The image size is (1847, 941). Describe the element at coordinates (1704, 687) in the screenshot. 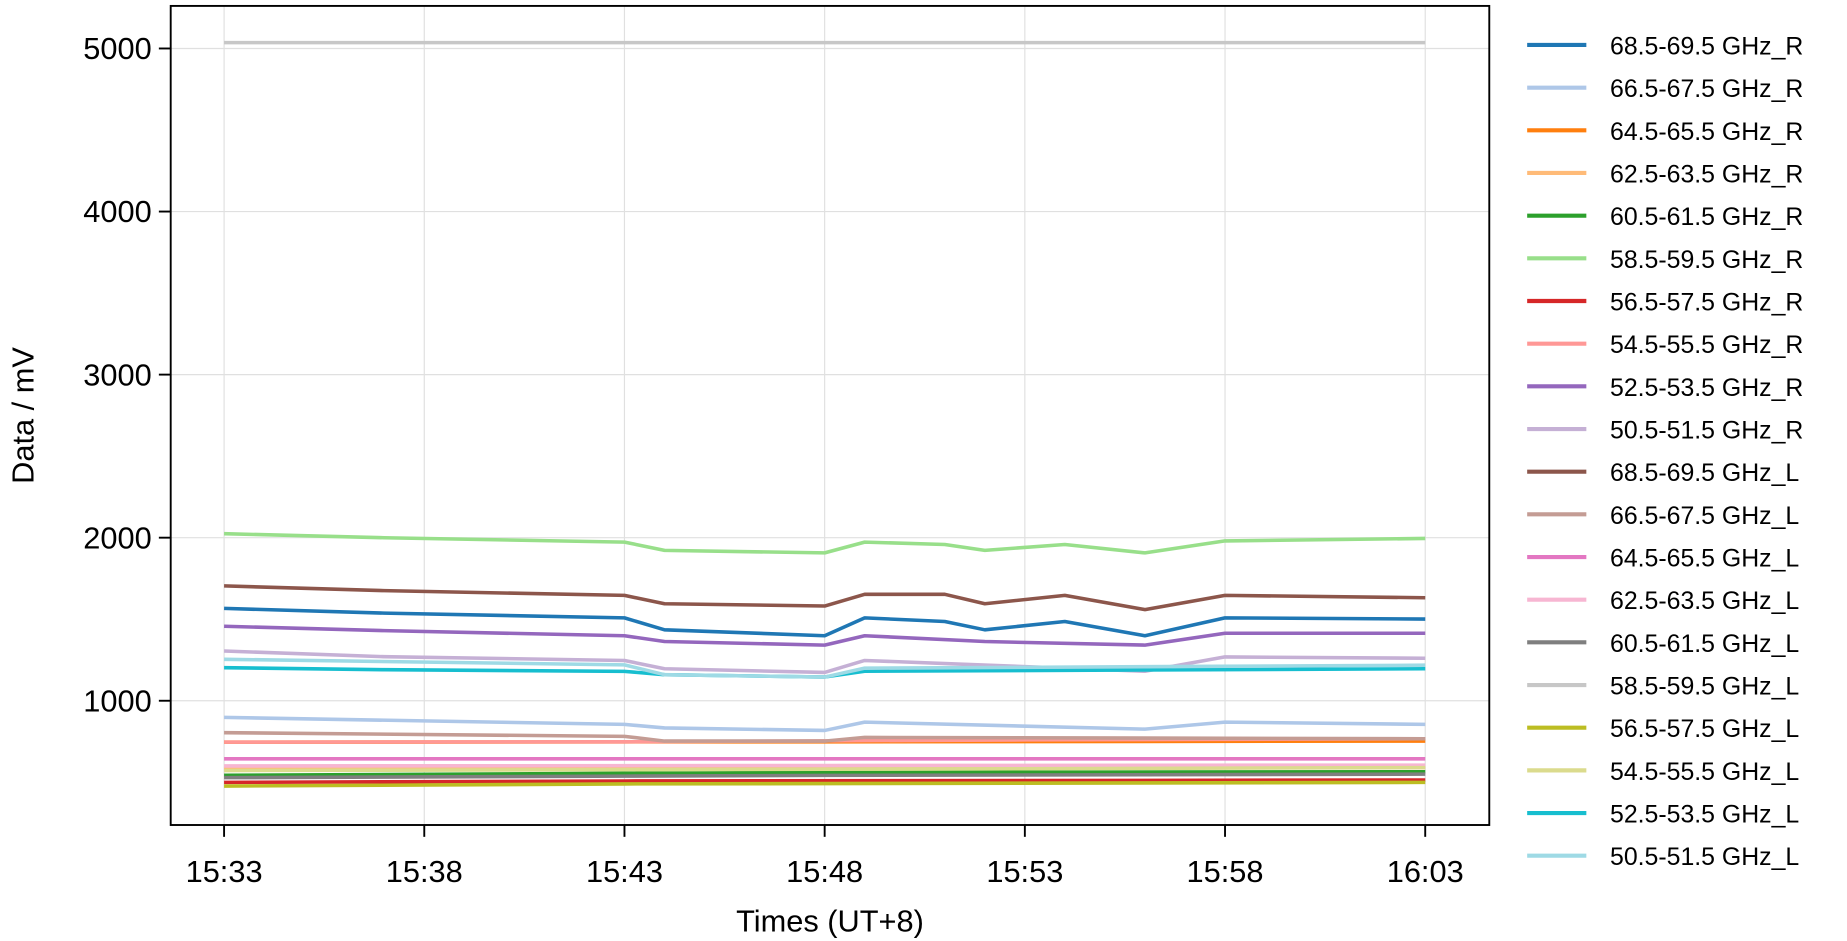

I see `legend-label: 58.5-59.5 GHz_L` at that location.